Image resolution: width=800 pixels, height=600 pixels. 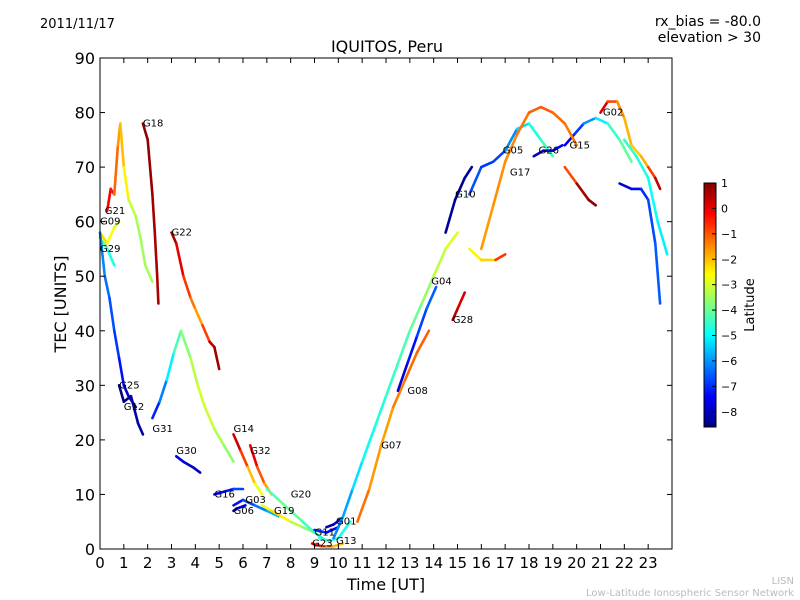 I want to click on y-axis-label: TEC [UNITS], so click(x=60, y=305).